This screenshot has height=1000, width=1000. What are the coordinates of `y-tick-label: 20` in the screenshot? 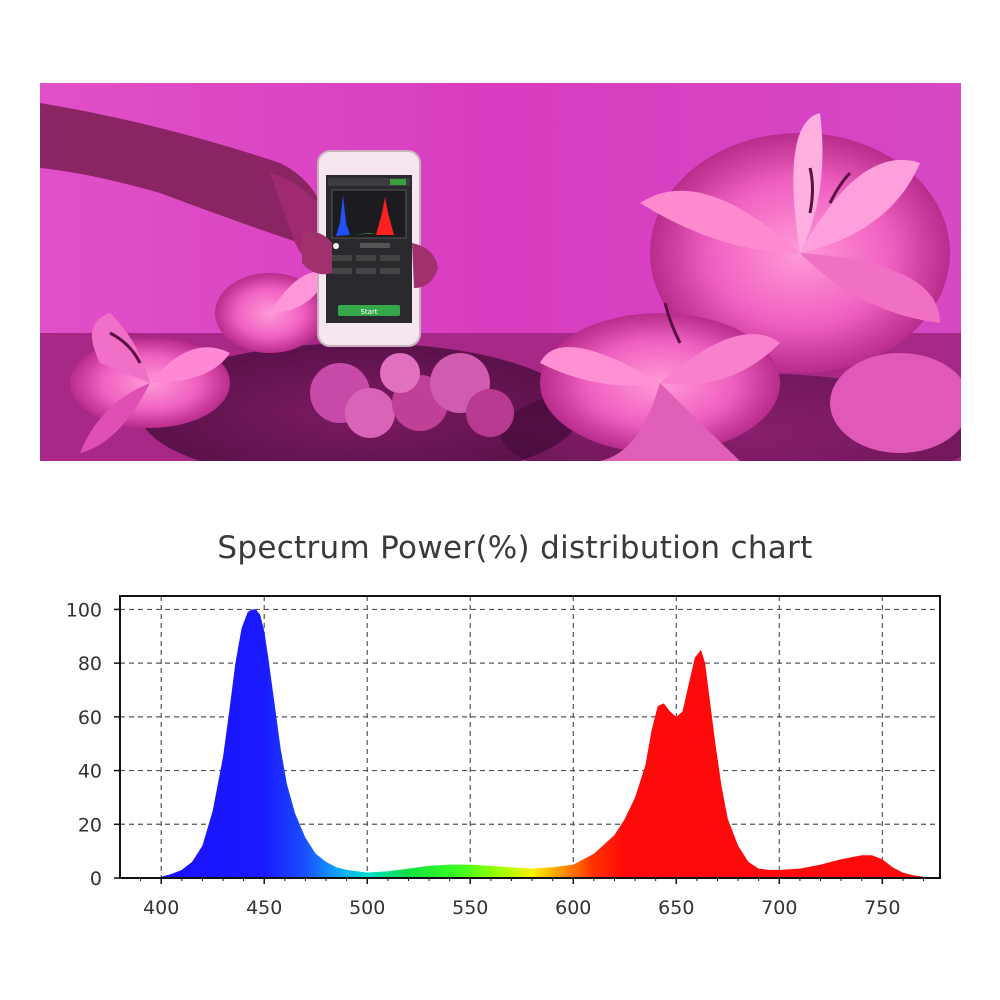 It's located at (90, 825).